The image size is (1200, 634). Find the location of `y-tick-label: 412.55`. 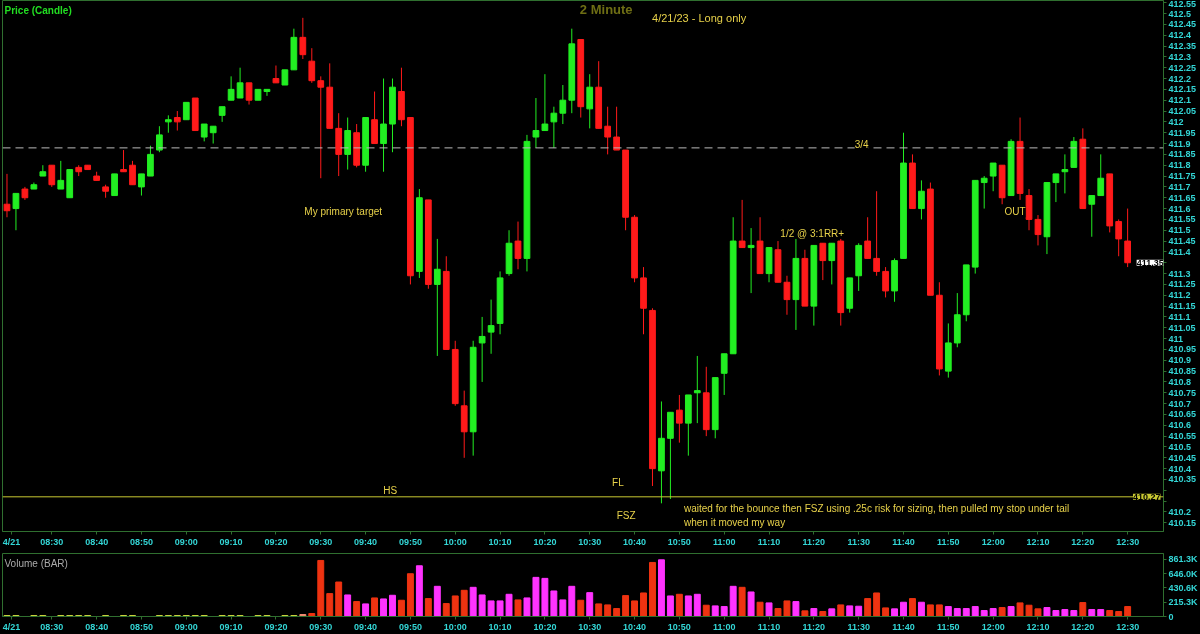

y-tick-label: 412.55 is located at coordinates (1182, 4).